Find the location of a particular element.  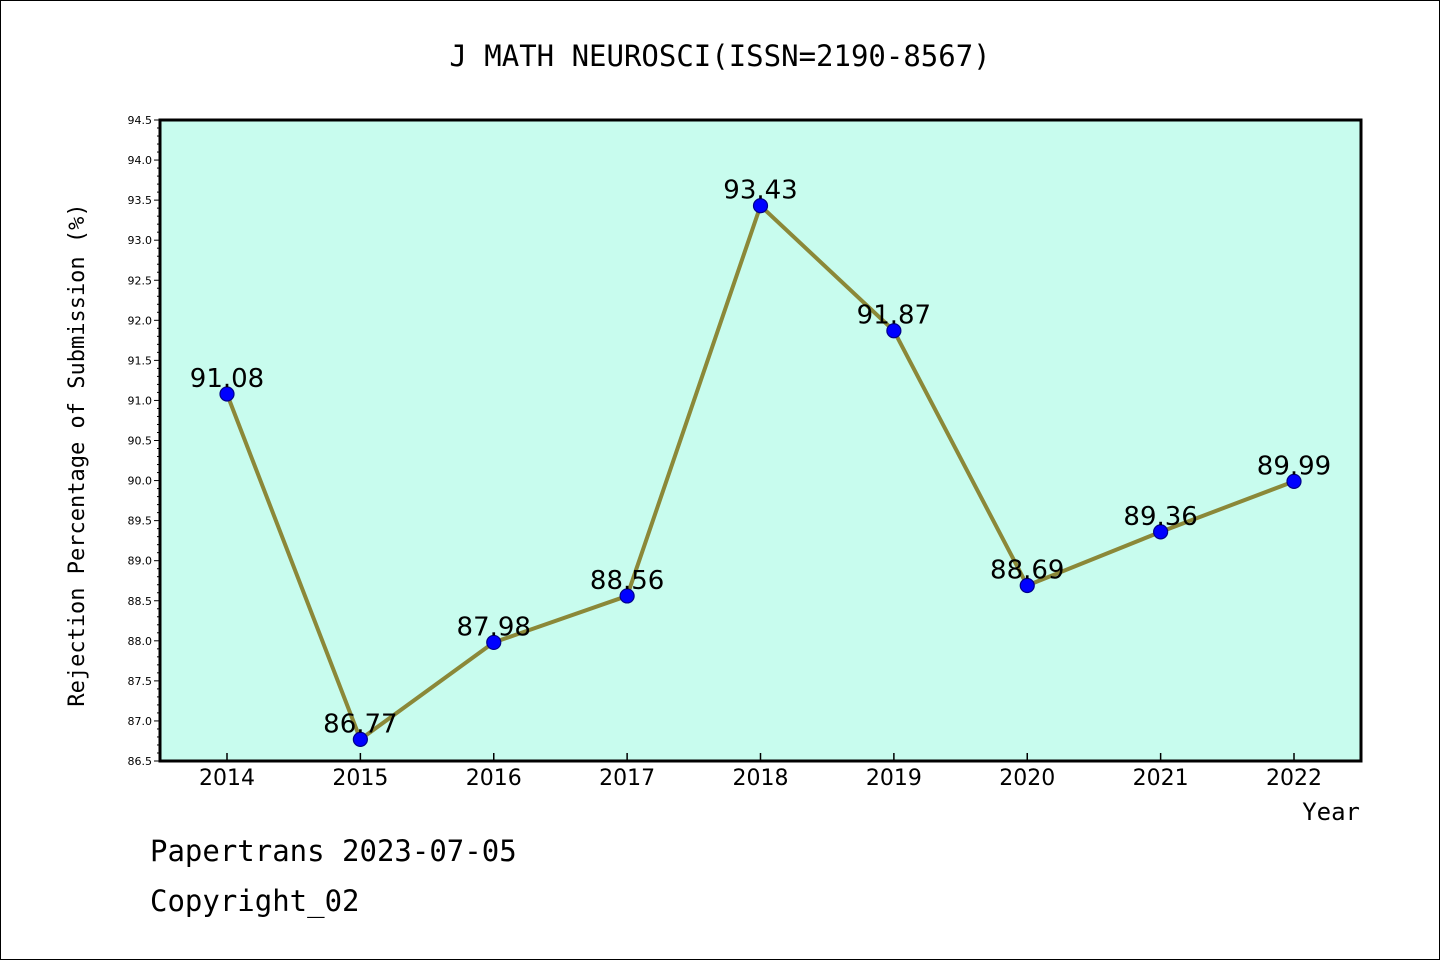

x-axis-label: Year is located at coordinates (1331, 812).